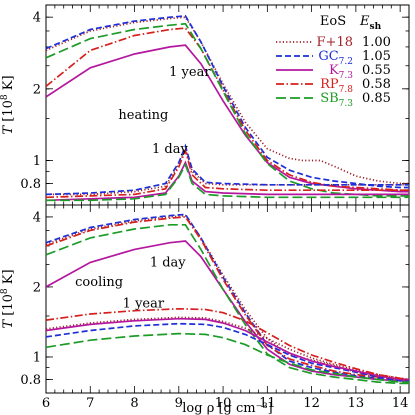 This screenshot has width=415, height=415. What do you see at coordinates (335, 42) in the screenshot?
I see `legend-entry-name: F+18` at bounding box center [335, 42].